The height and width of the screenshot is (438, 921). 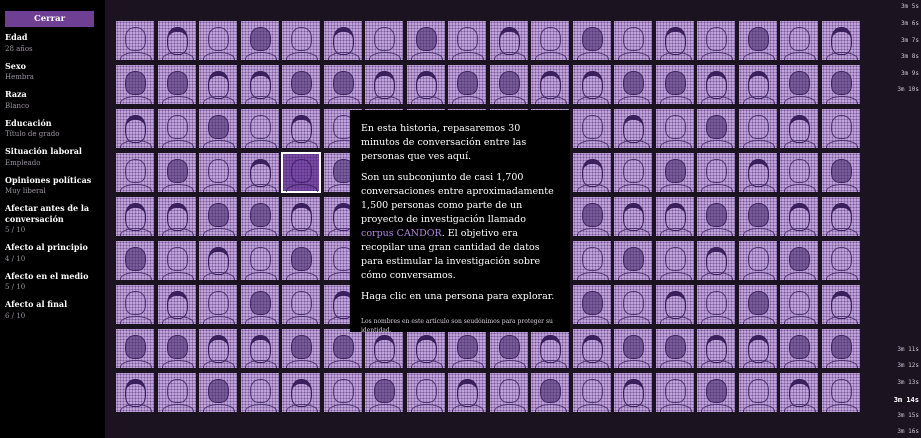 I want to click on timeline-tick: 3m 9s, so click(x=909, y=73).